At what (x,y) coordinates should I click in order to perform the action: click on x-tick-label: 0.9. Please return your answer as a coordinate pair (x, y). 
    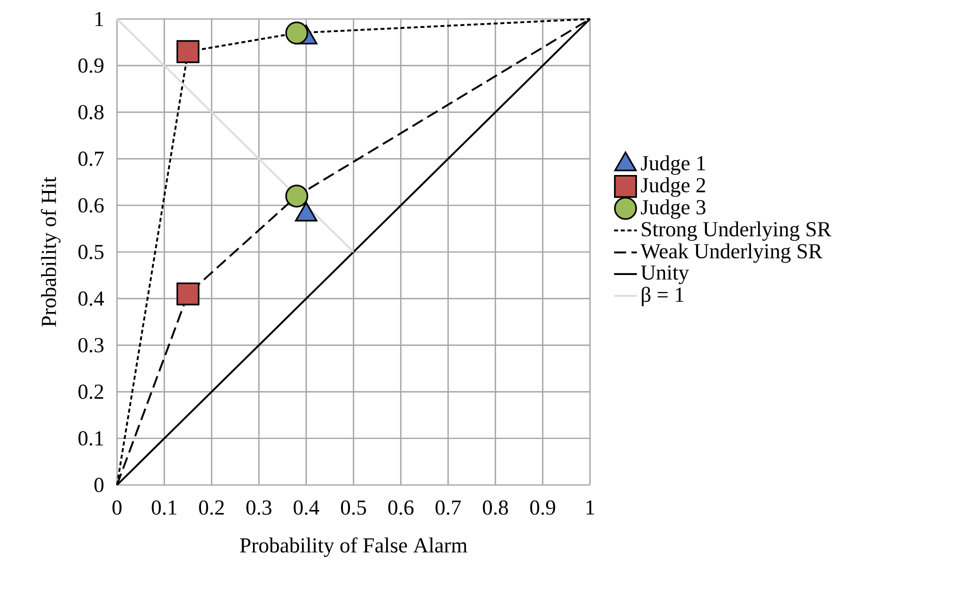
    Looking at the image, I should click on (543, 507).